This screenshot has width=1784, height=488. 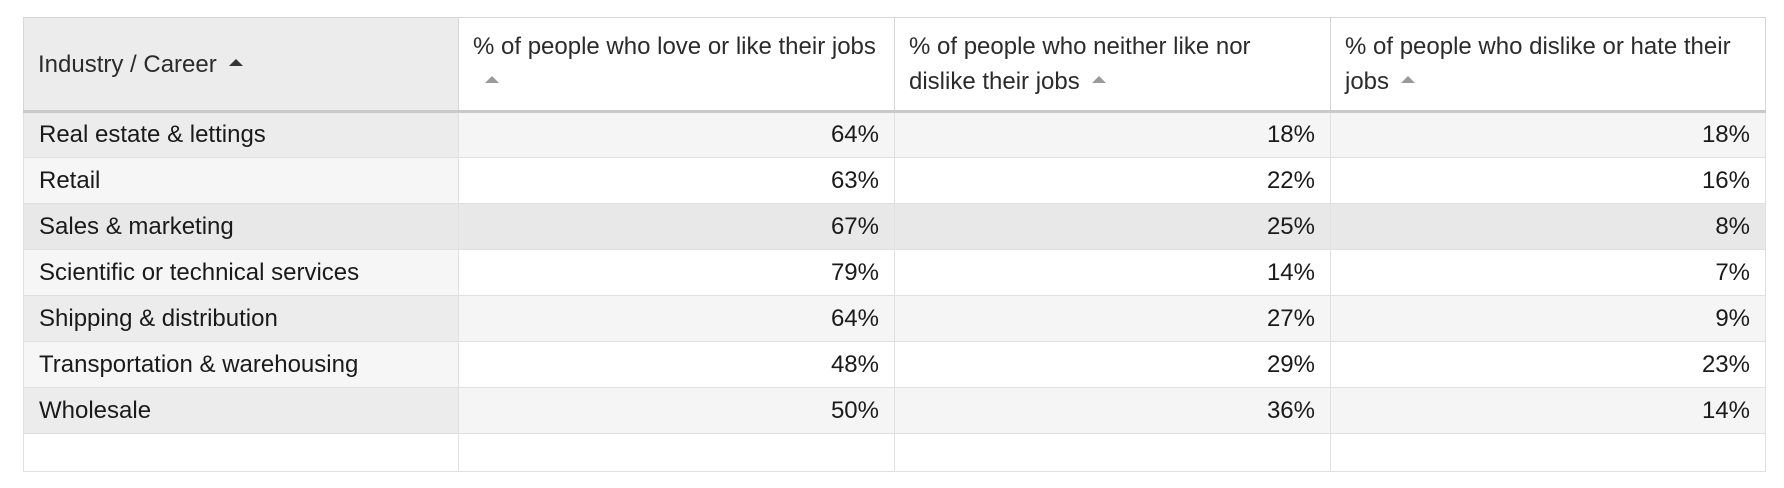 I want to click on table-row: Transportation & warehousing 48% 29% 23%, so click(x=894, y=364).